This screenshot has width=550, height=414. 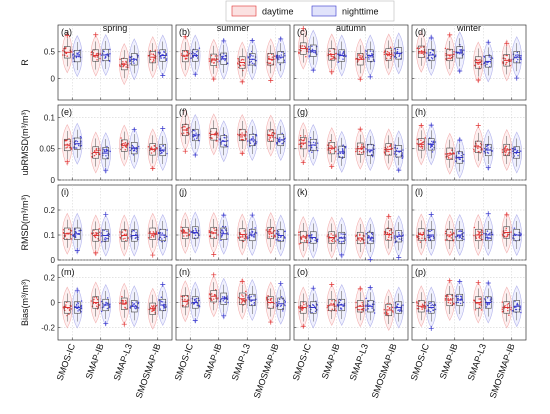 What do you see at coordinates (302, 112) in the screenshot?
I see `panel-label: (g)` at bounding box center [302, 112].